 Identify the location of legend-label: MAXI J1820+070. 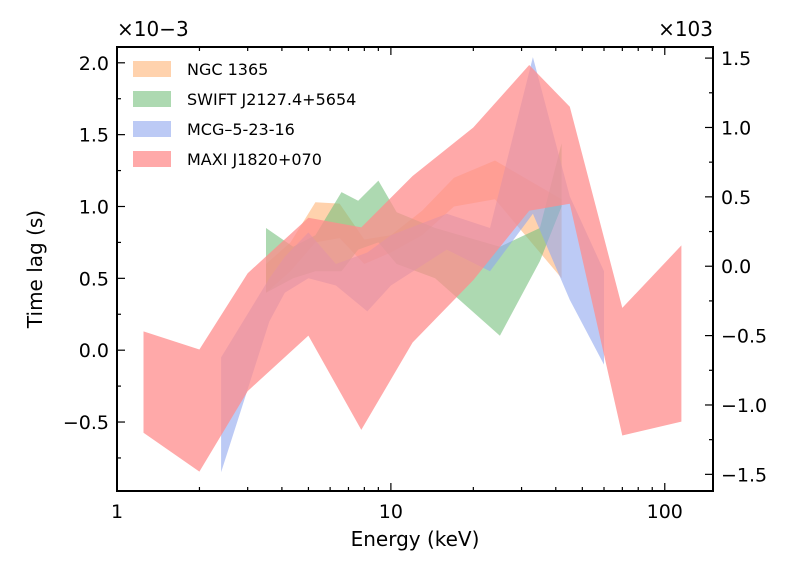
(254, 159).